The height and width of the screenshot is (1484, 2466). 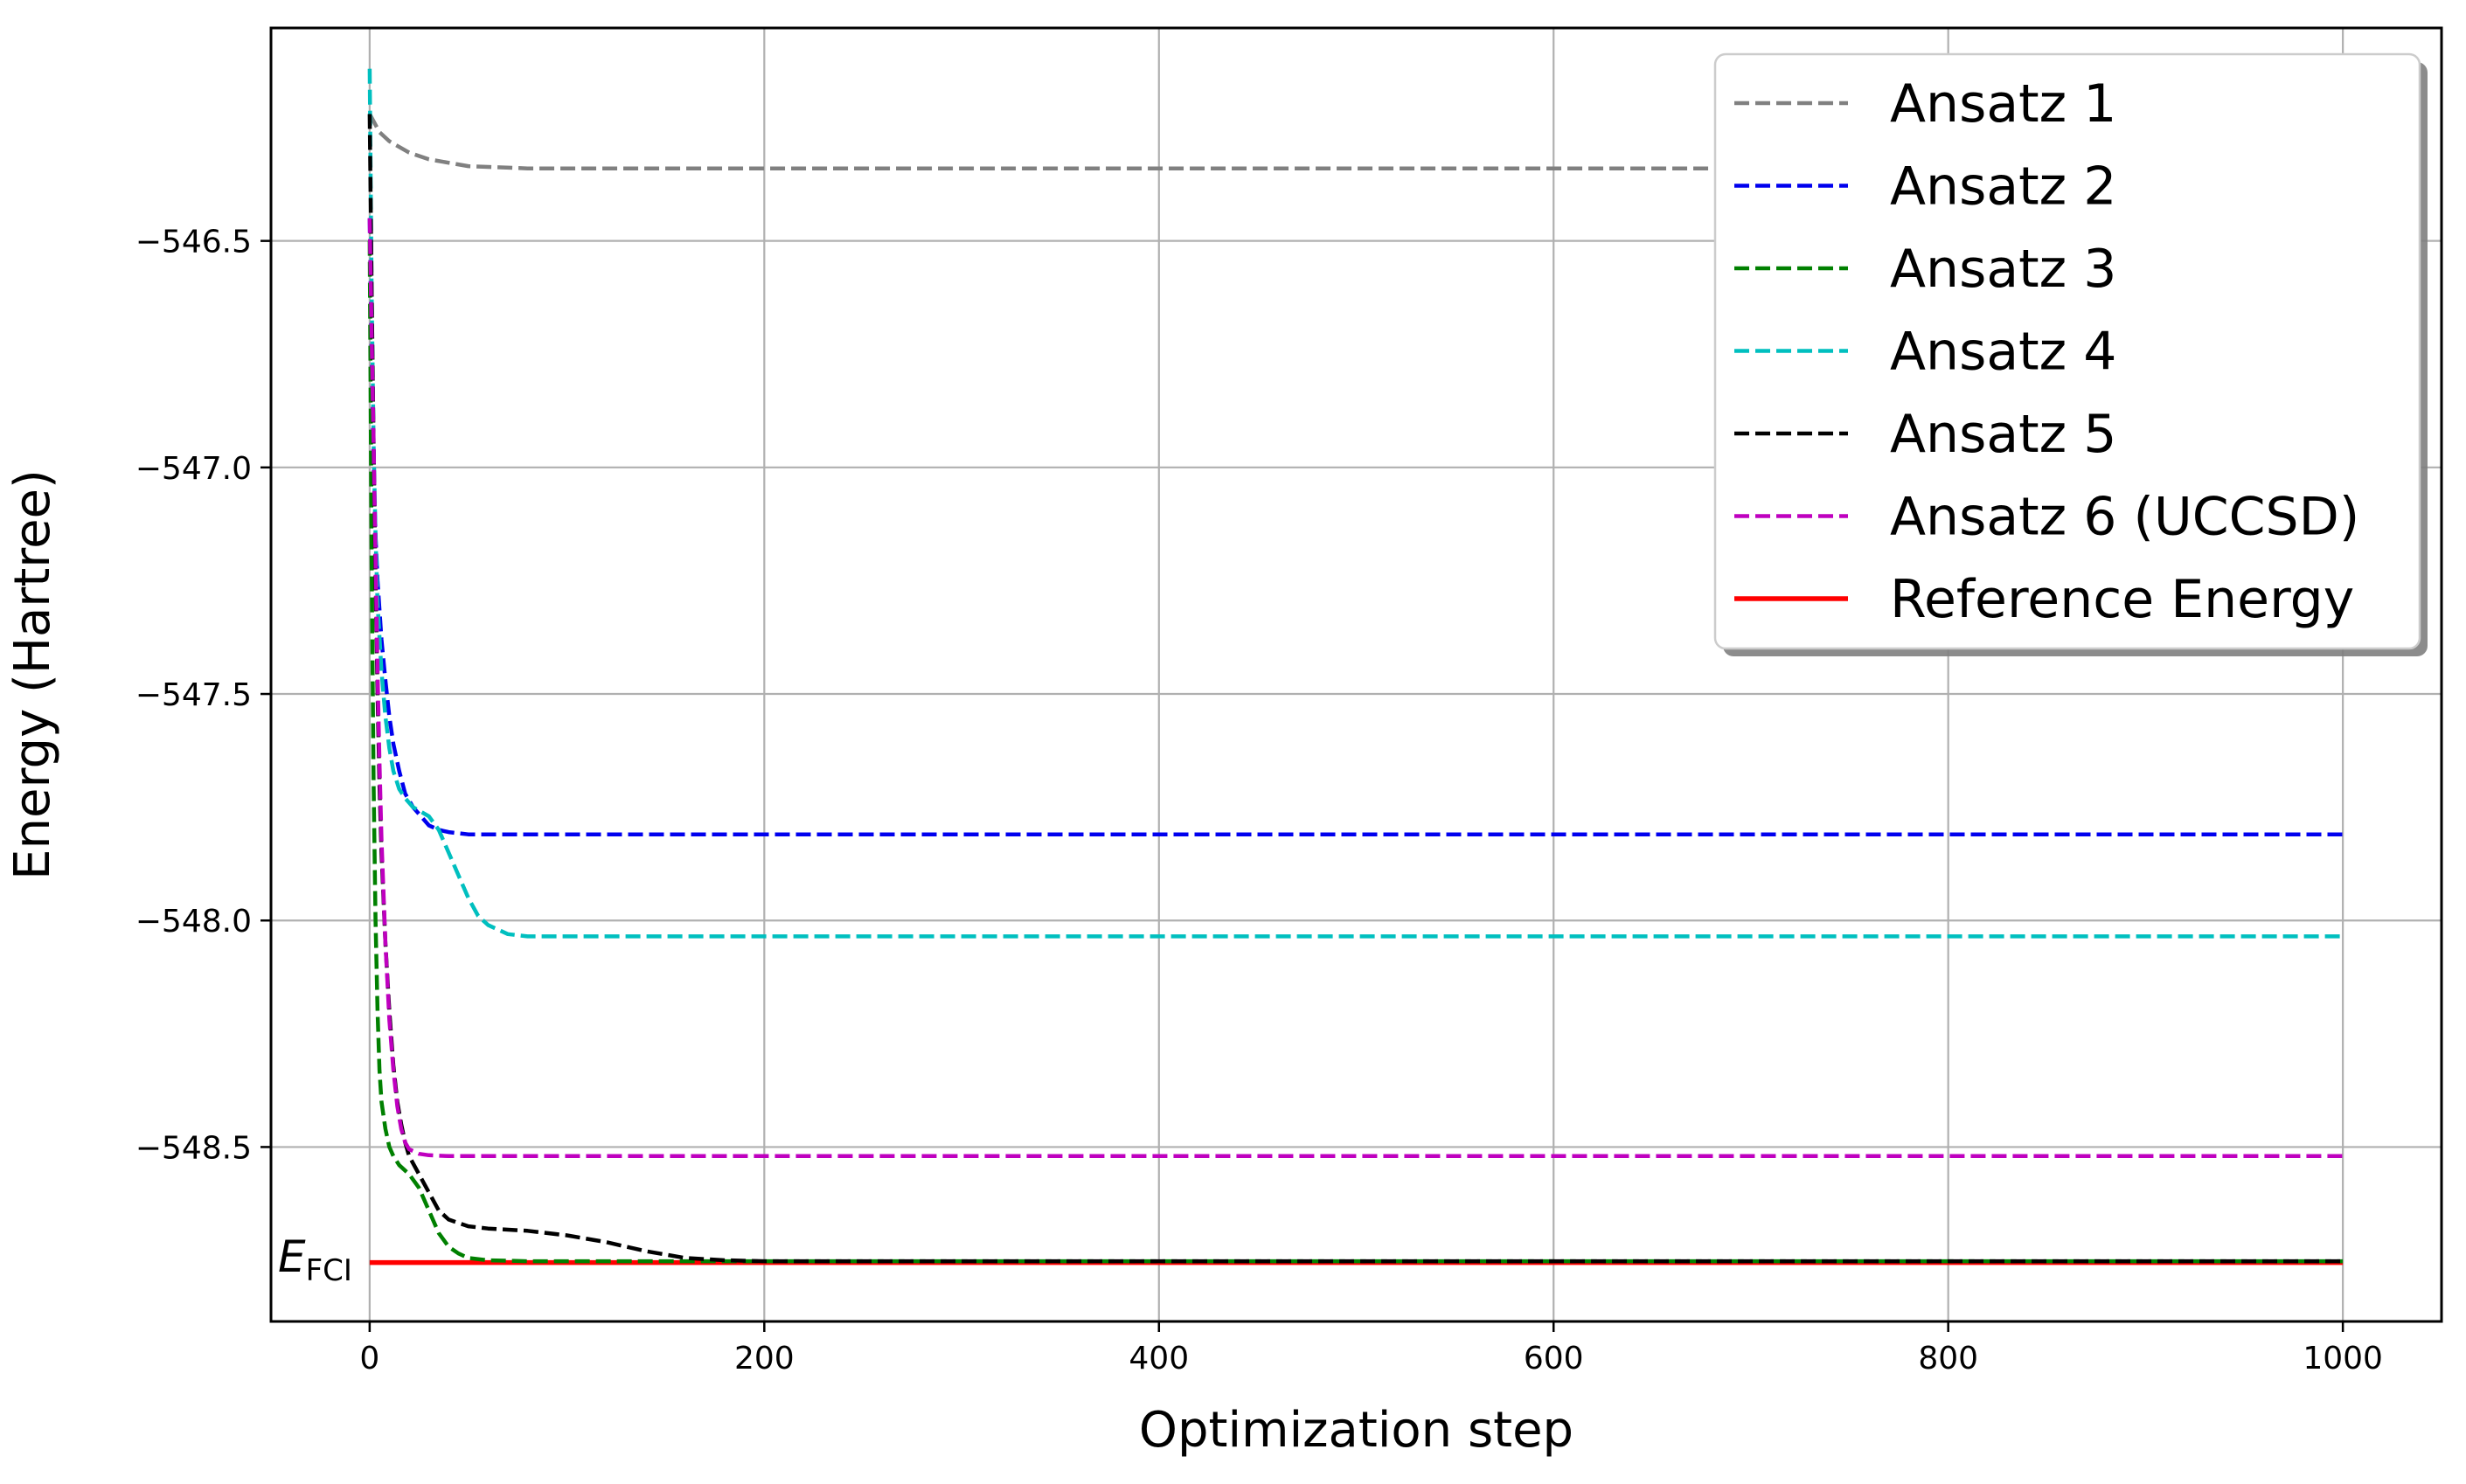 I want to click on legend-item: Ansatz 2, so click(x=1925, y=187).